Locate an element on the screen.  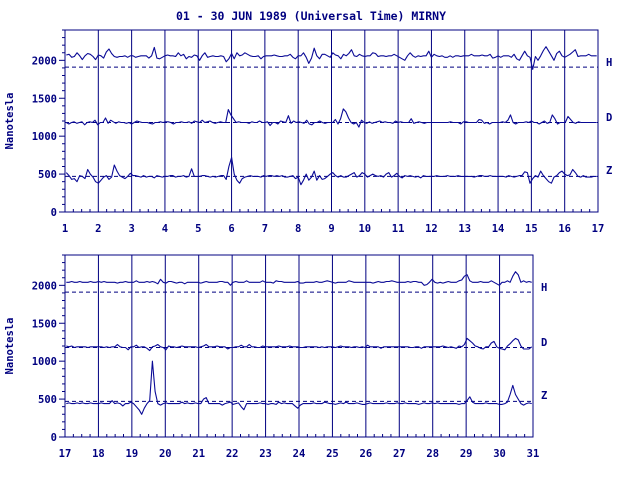
x-tick-label: 8 is located at coordinates (298, 229).